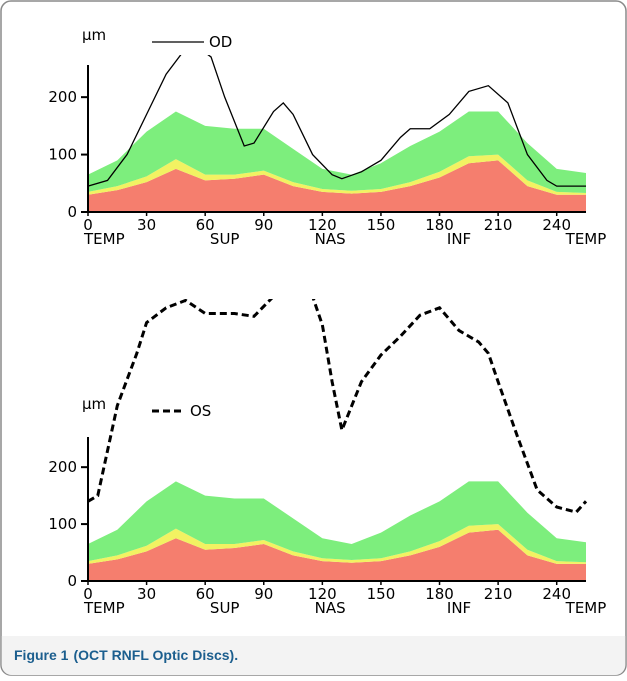 The height and width of the screenshot is (681, 627). I want to click on caption-label: Figure 1, so click(41, 655).